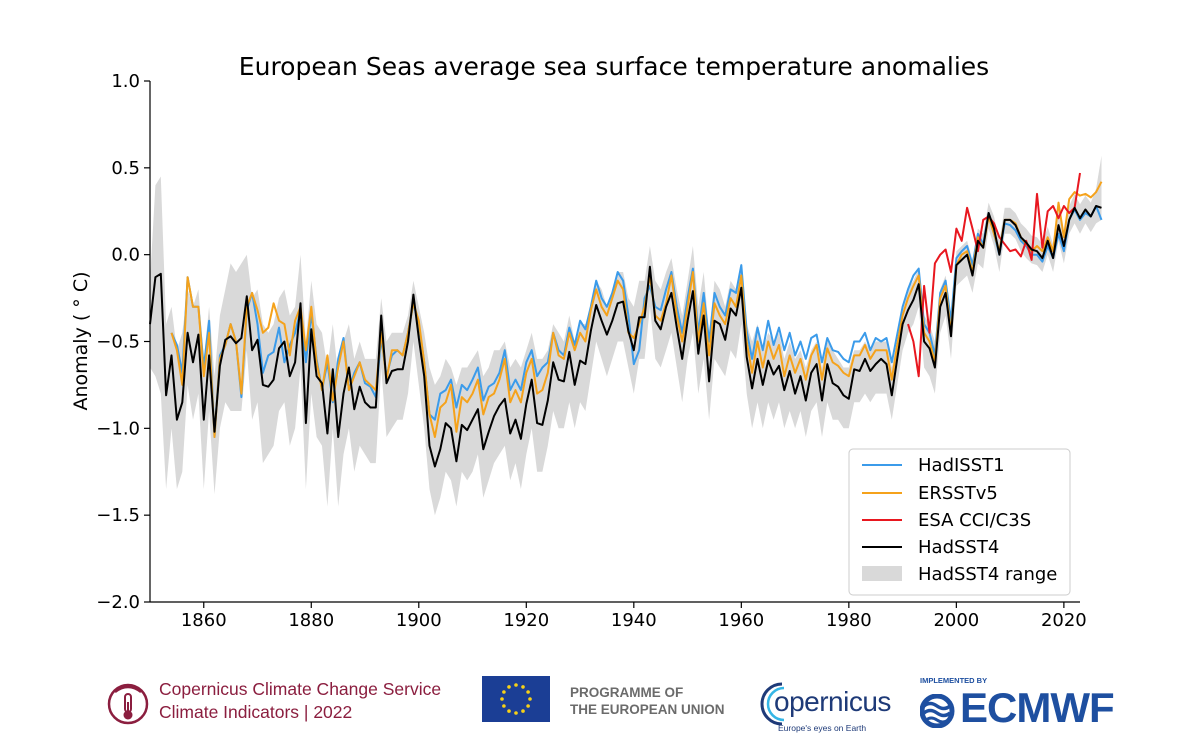 The height and width of the screenshot is (748, 1200). What do you see at coordinates (311, 620) in the screenshot?
I see `x-tick-label: 1880` at bounding box center [311, 620].